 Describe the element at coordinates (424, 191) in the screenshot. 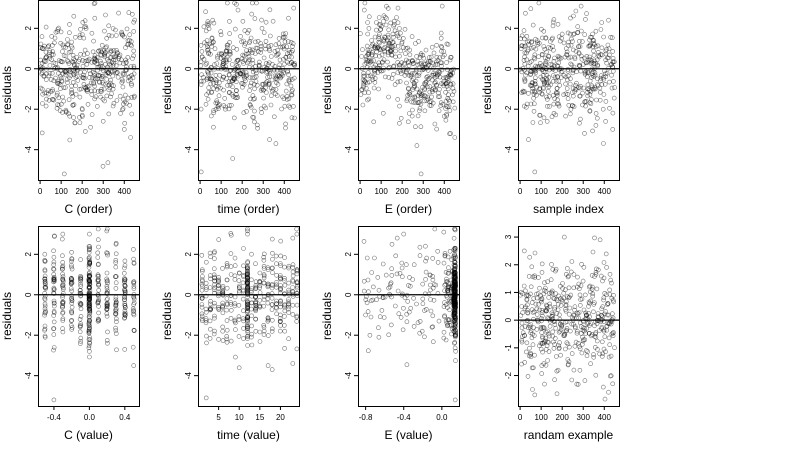

I see `x-tick-label: 300` at that location.